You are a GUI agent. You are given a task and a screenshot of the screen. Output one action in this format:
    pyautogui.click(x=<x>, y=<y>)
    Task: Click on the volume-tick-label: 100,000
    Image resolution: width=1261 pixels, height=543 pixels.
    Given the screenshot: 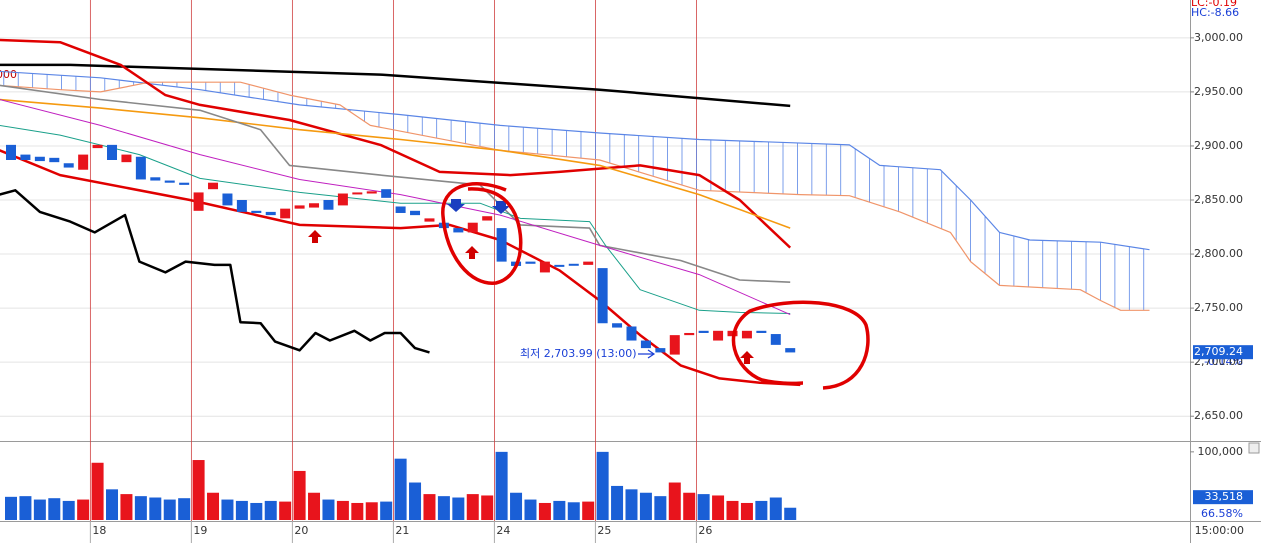 What is the action you would take?
    pyautogui.click(x=1221, y=451)
    